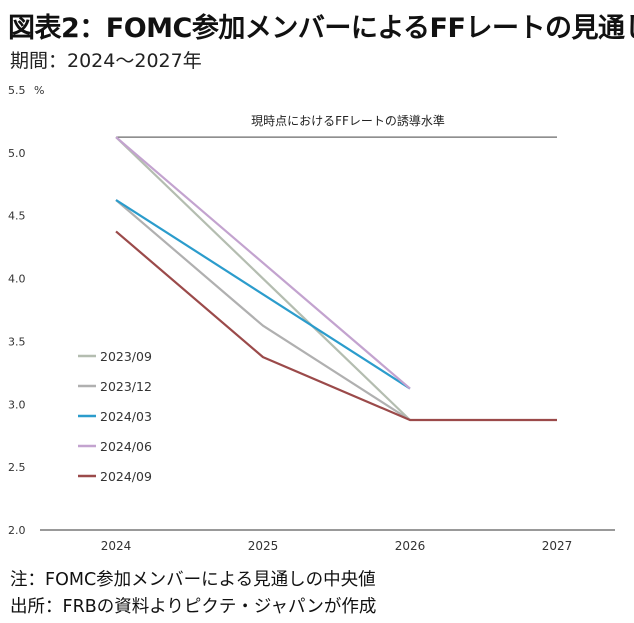 Image resolution: width=634 pixels, height=623 pixels. Describe the element at coordinates (106, 61) in the screenshot. I see `chart-subtitle: 期間：2024～2027年` at that location.